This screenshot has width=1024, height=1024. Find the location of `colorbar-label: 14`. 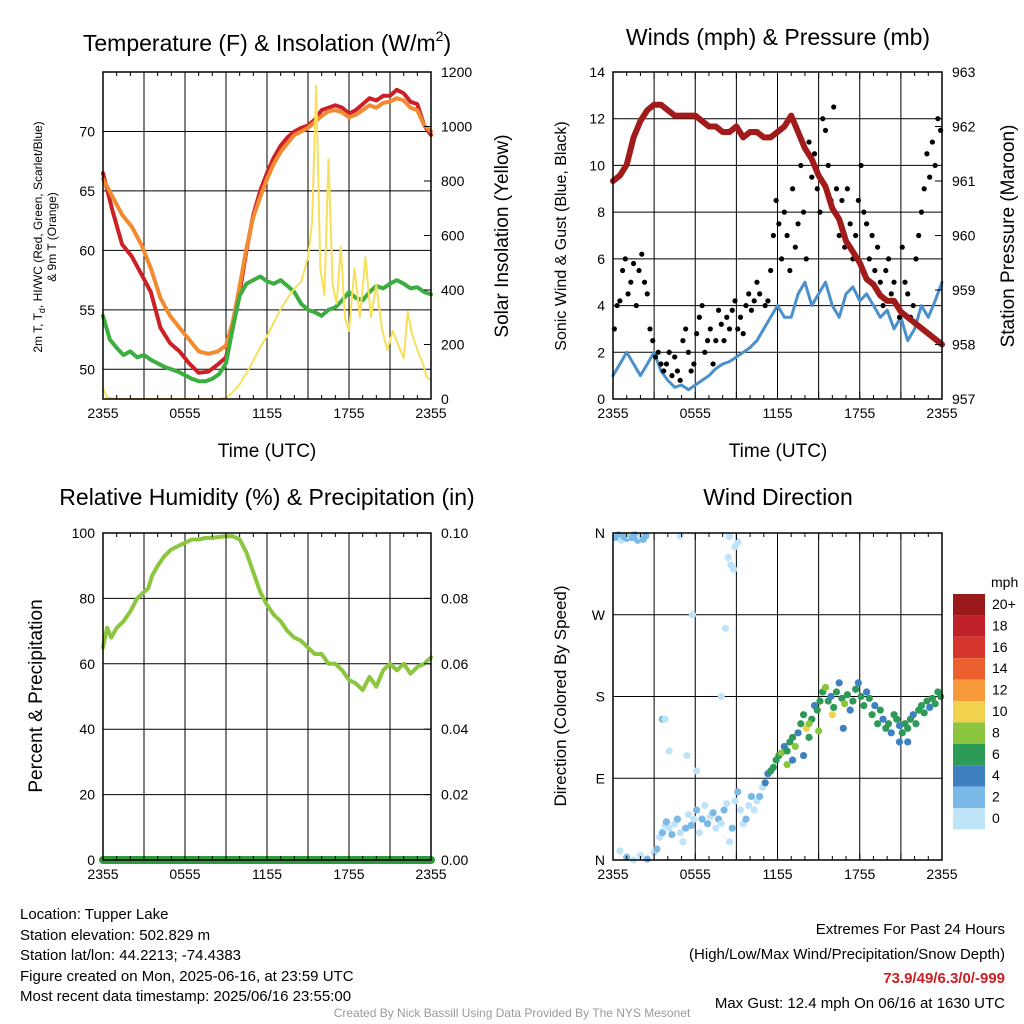

colorbar-label: 14 is located at coordinates (1000, 668).